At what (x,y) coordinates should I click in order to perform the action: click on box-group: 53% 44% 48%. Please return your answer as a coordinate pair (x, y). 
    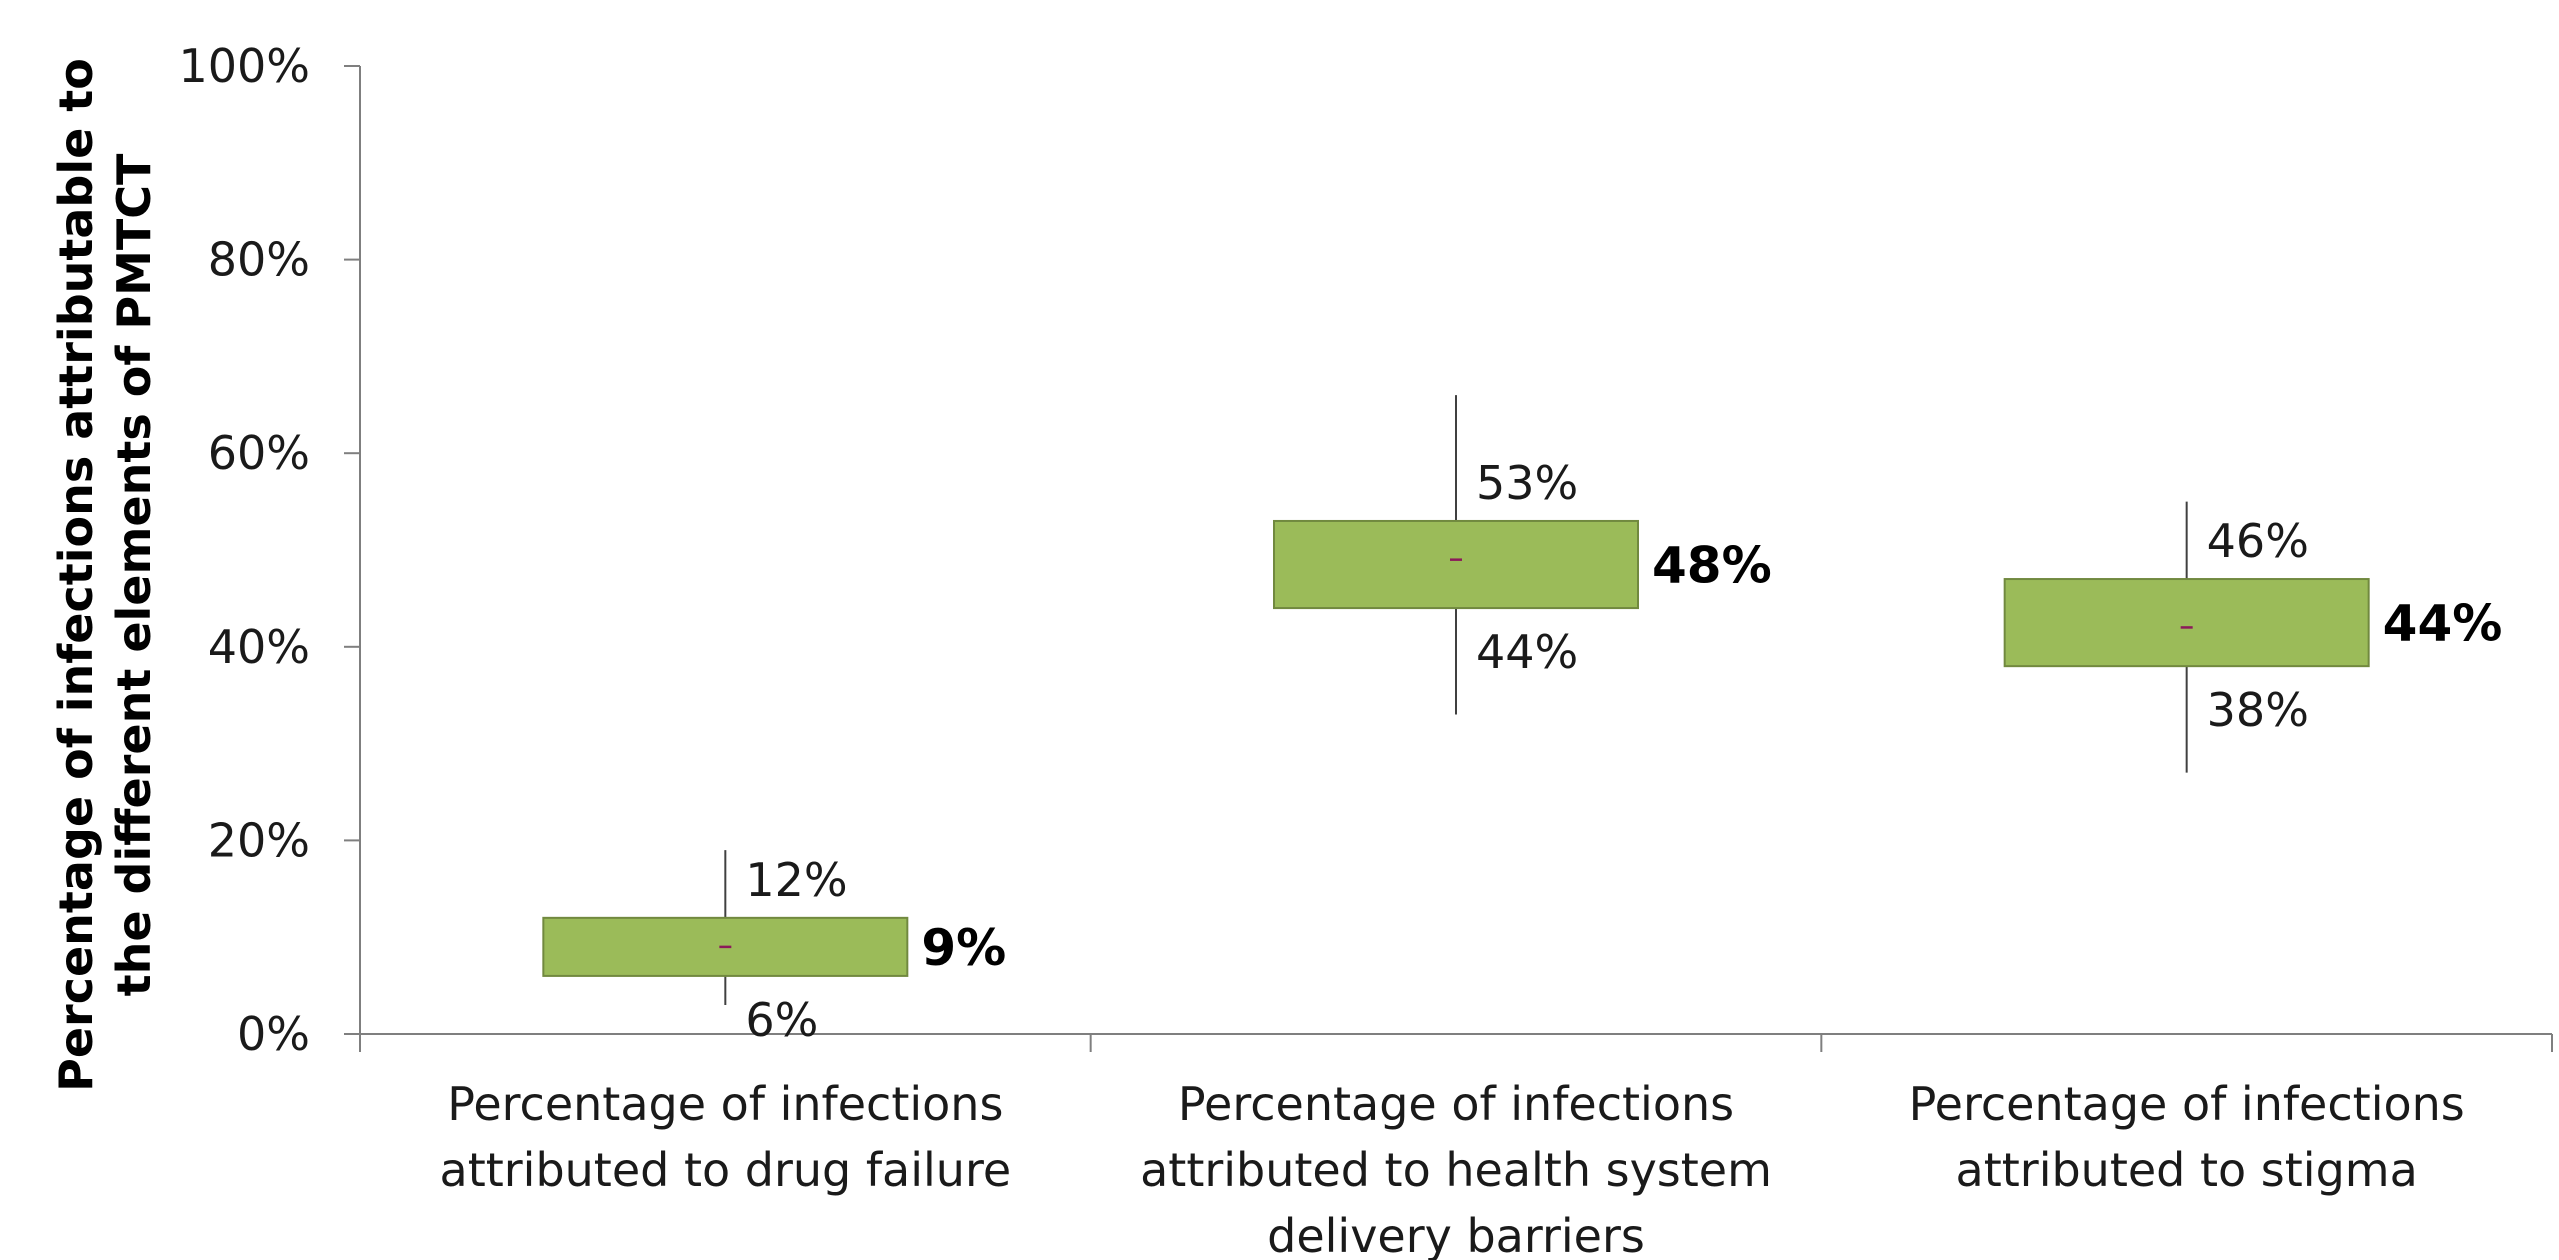
    Looking at the image, I should click on (1522, 555).